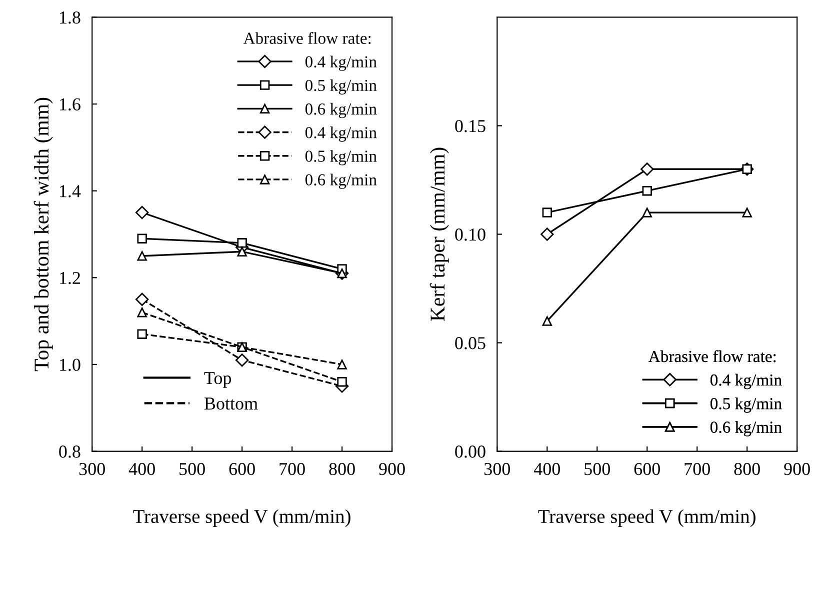 The width and height of the screenshot is (815, 614). What do you see at coordinates (70, 17) in the screenshot?
I see `y-tick-label: 1.8` at bounding box center [70, 17].